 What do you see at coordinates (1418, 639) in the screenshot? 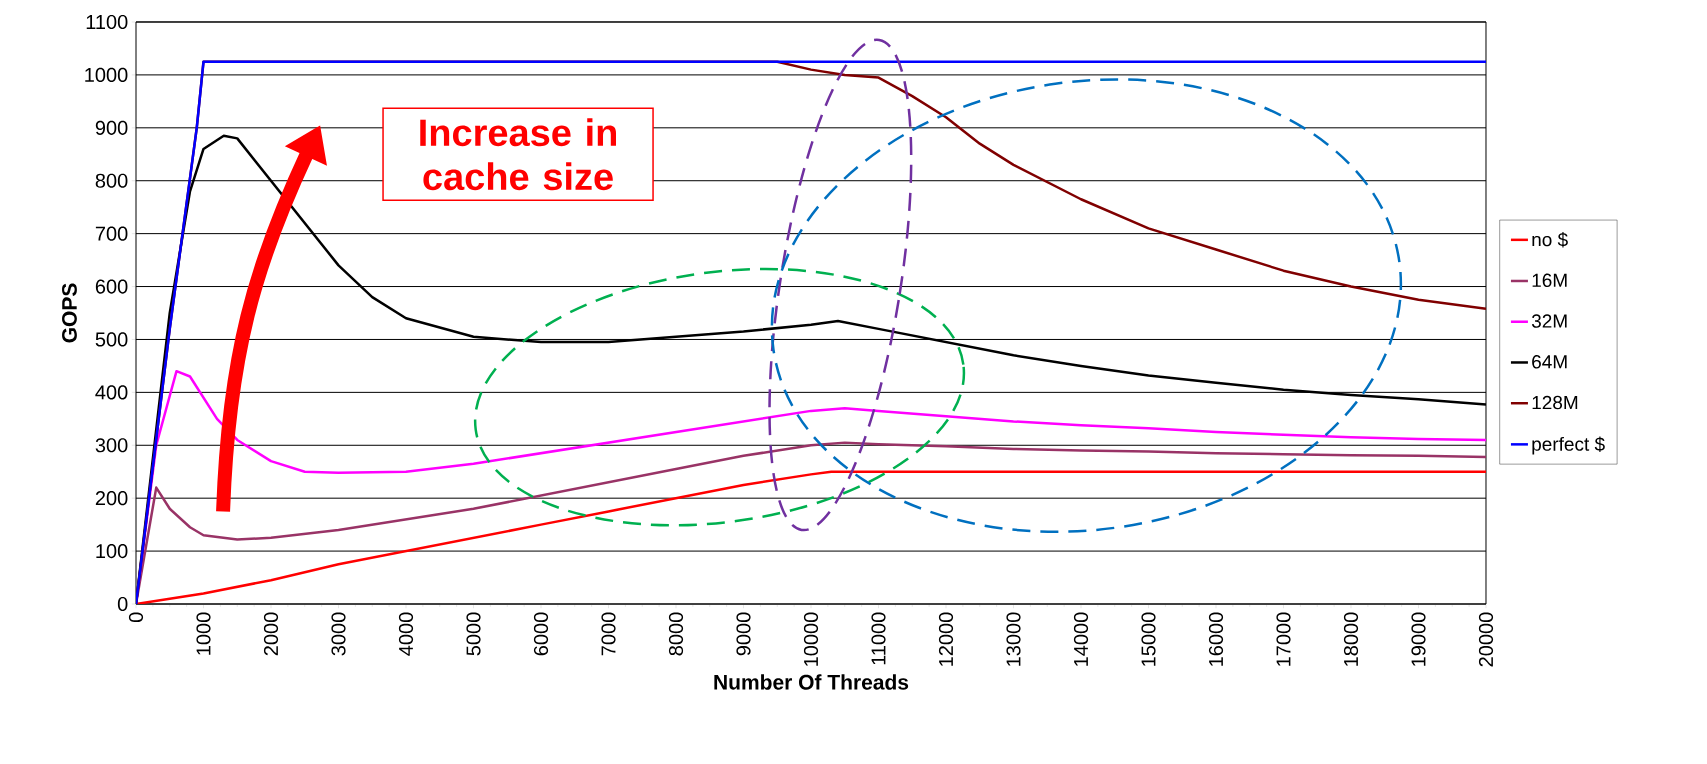
I see `x-tick-label: 19000` at bounding box center [1418, 639].